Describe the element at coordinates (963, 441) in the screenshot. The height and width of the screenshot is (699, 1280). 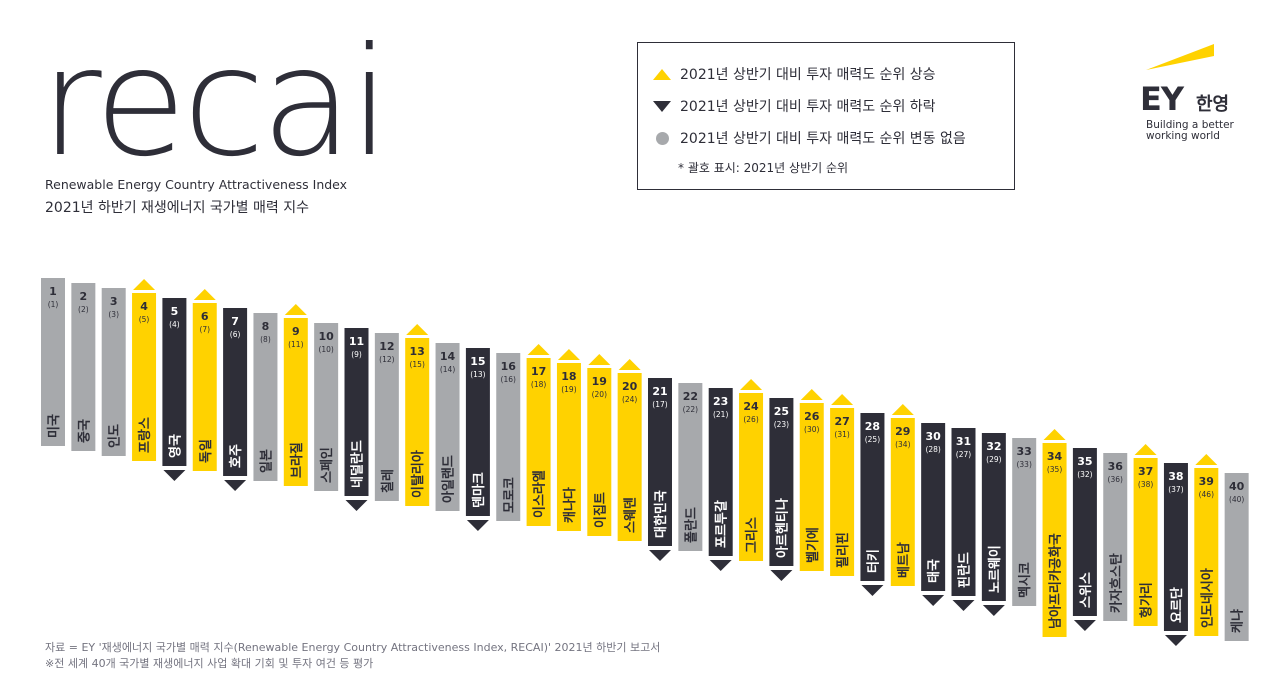
I see `rank-label-31: 31` at that location.